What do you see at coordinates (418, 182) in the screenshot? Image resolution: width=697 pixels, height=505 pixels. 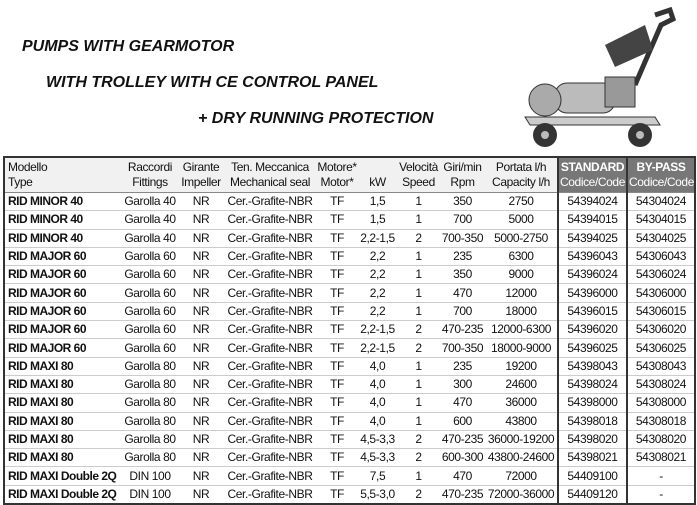 I see `column-header-subtitle: Speed` at bounding box center [418, 182].